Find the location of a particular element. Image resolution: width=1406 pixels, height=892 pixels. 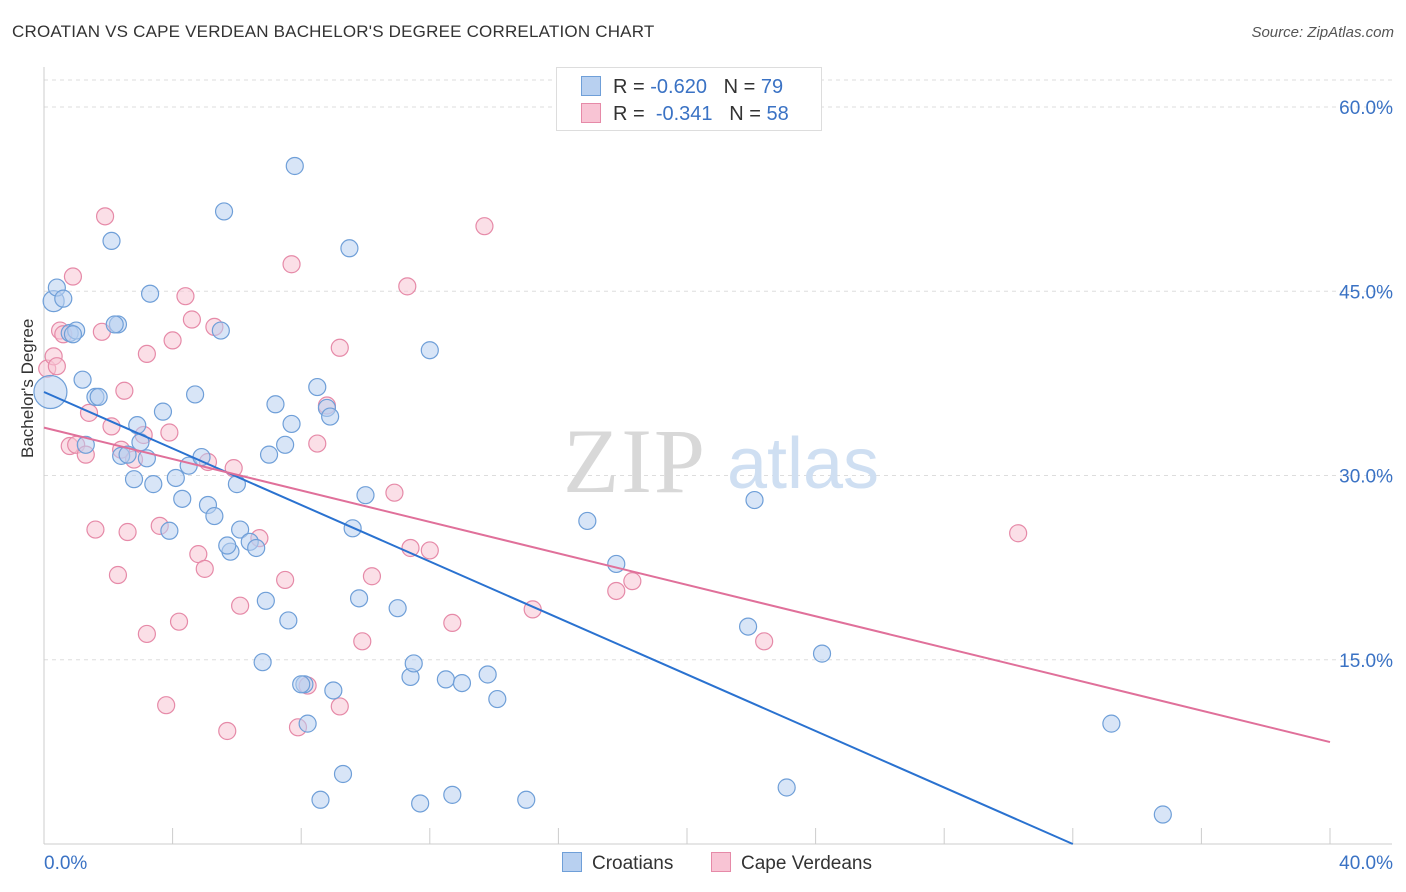

watermark-atlas: atlas is located at coordinates (803, 464).